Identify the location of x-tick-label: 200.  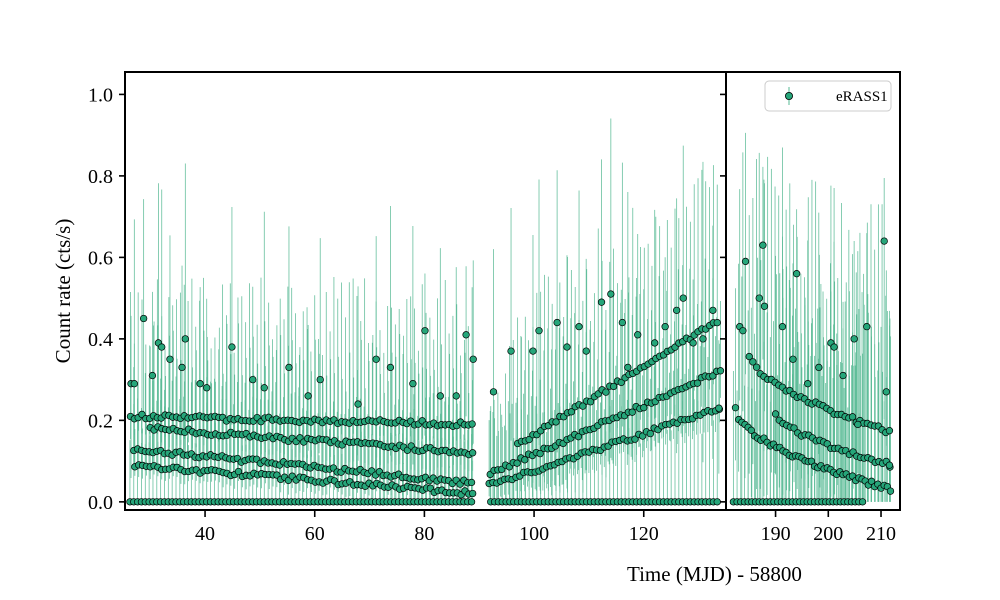
(828, 534).